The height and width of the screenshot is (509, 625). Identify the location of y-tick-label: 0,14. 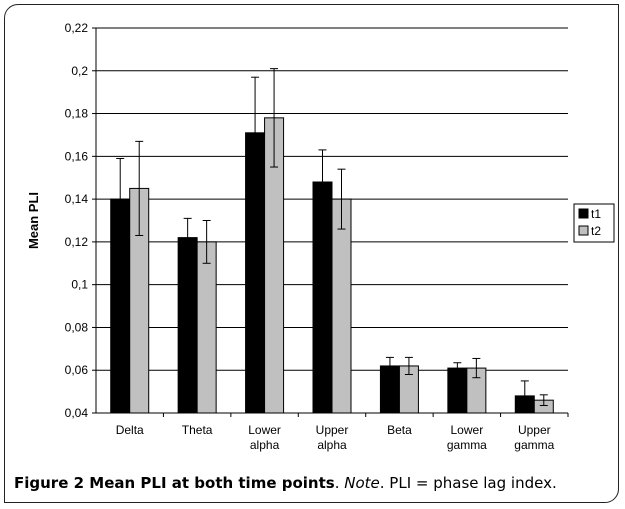
(77, 199).